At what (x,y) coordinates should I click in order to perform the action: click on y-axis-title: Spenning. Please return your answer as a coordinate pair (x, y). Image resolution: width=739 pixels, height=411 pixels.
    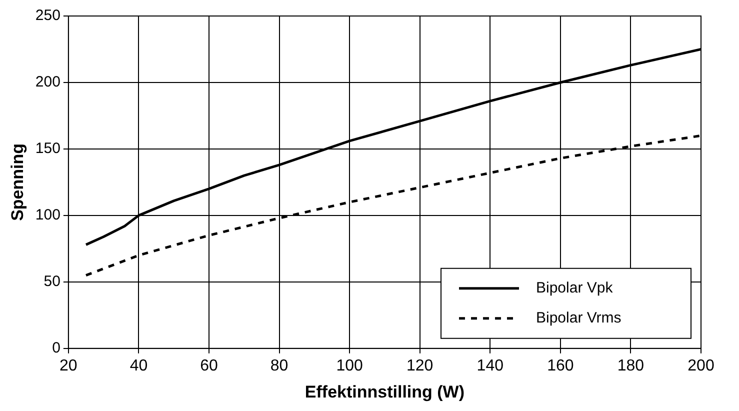
    Looking at the image, I should click on (17, 182).